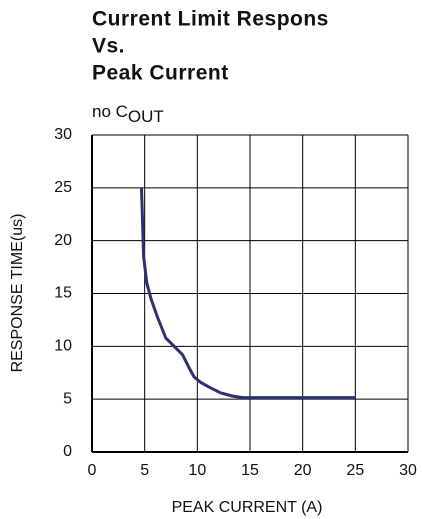 Image resolution: width=422 pixels, height=519 pixels. What do you see at coordinates (160, 73) in the screenshot?
I see `chart-title: Peak Current` at bounding box center [160, 73].